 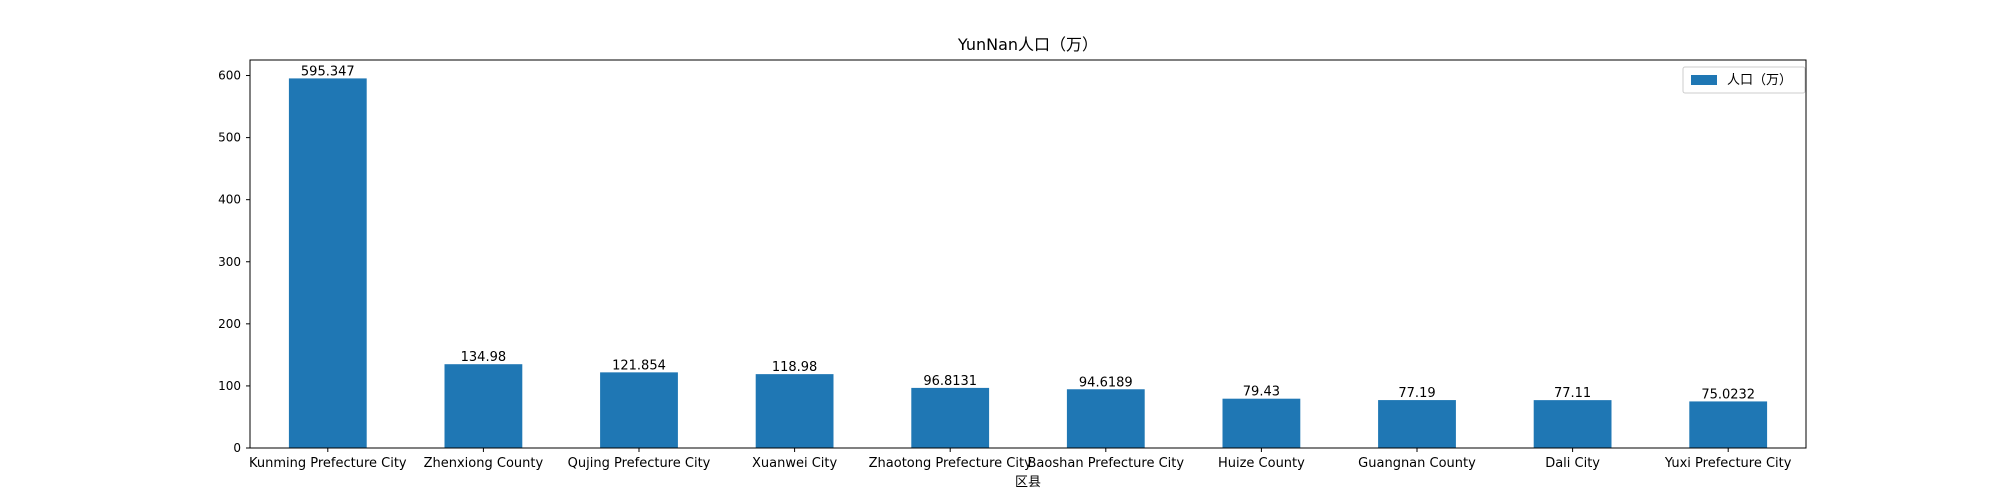 What do you see at coordinates (1704, 80) in the screenshot?
I see `legend-swatch` at bounding box center [1704, 80].